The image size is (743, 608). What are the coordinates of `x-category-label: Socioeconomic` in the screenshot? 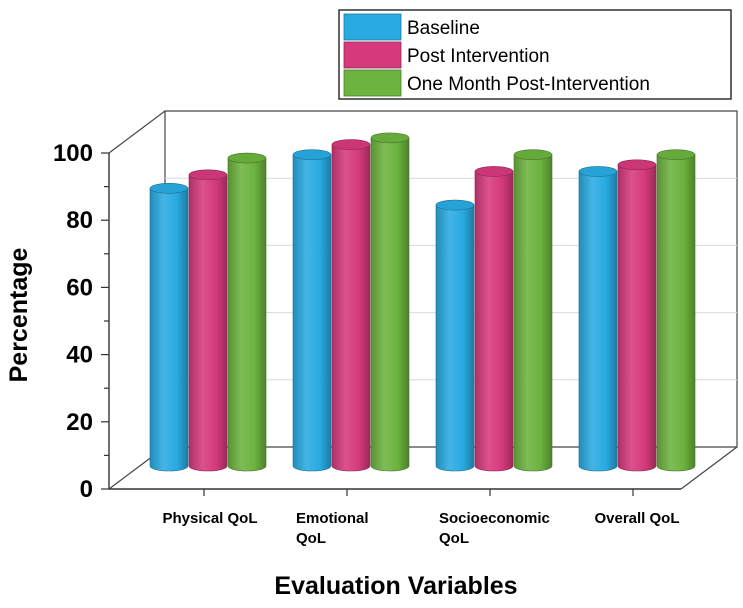 It's located at (494, 518).